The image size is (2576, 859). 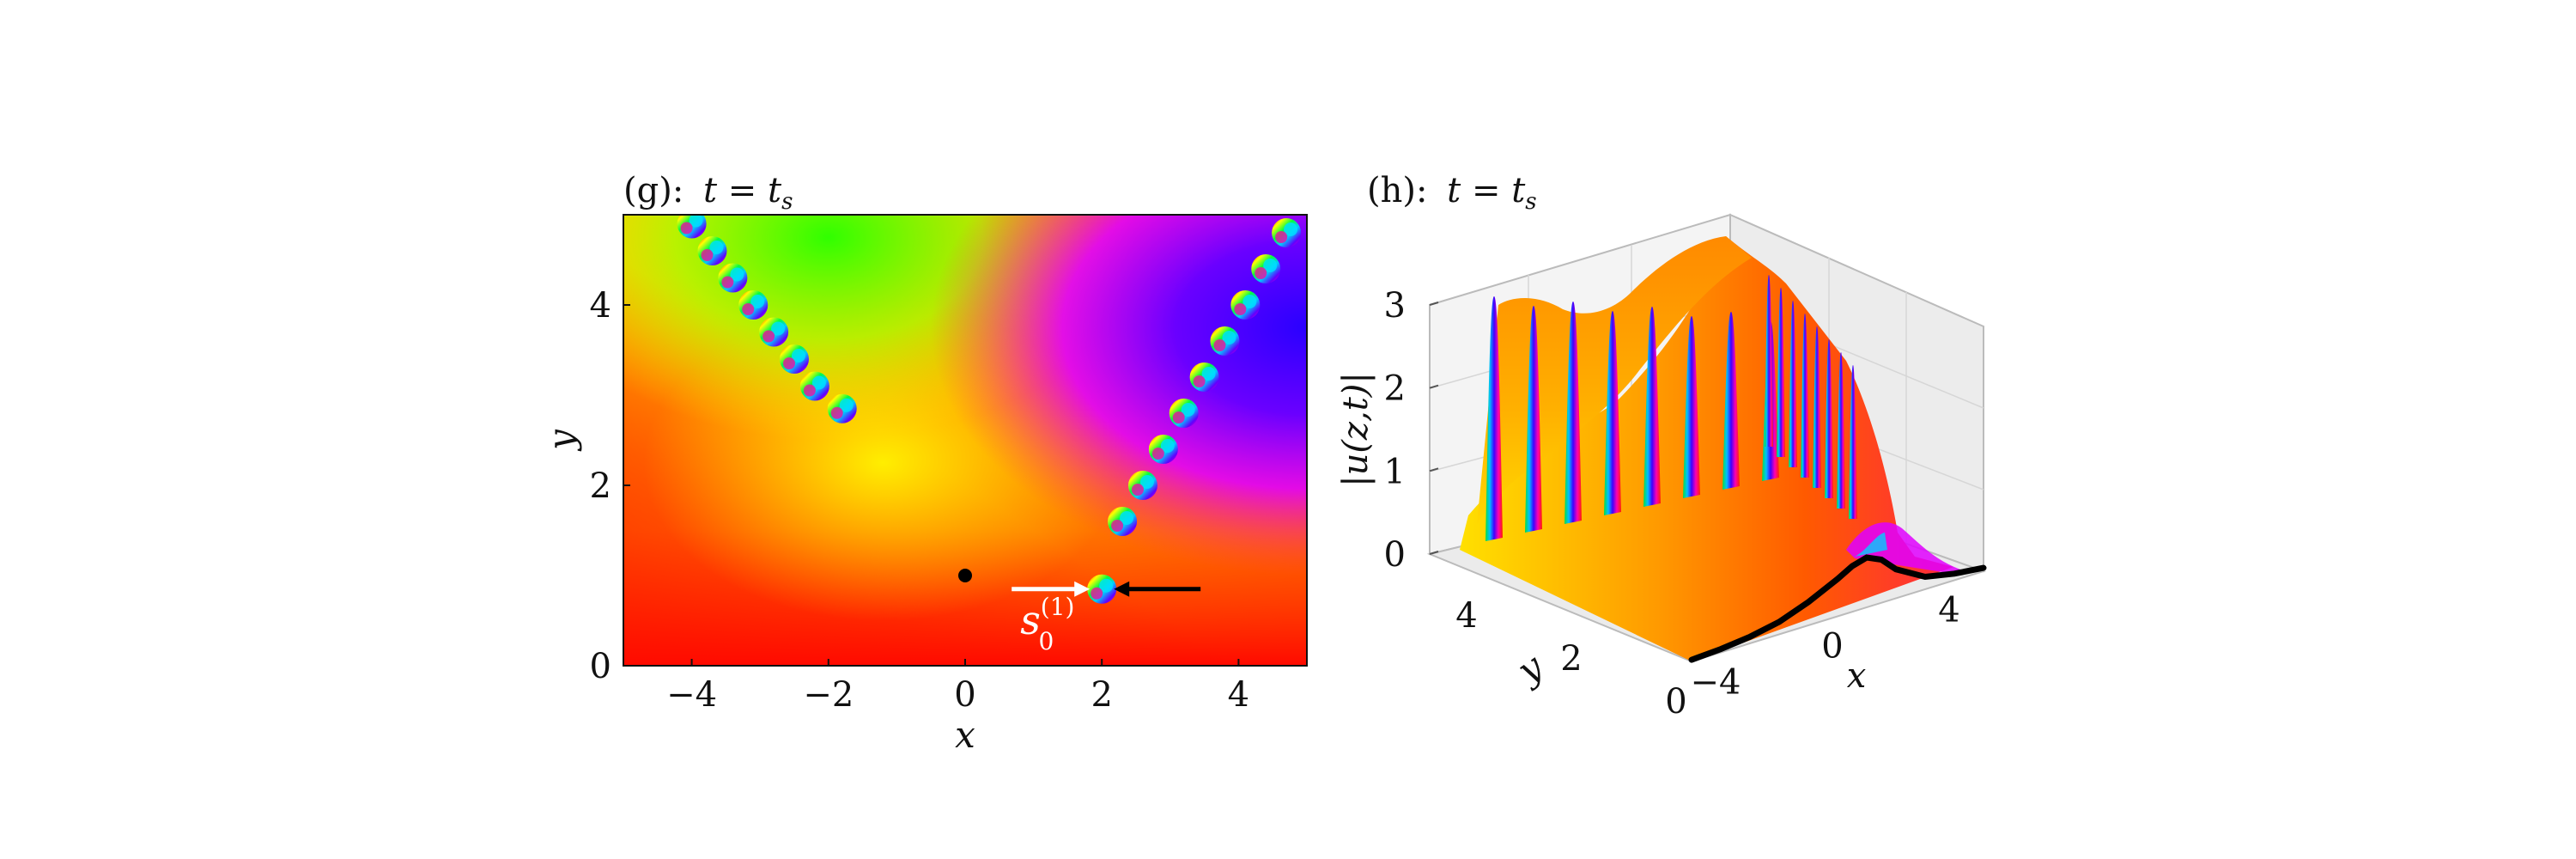 I want to click on surface-oscillations-right, so click(x=1811, y=397).